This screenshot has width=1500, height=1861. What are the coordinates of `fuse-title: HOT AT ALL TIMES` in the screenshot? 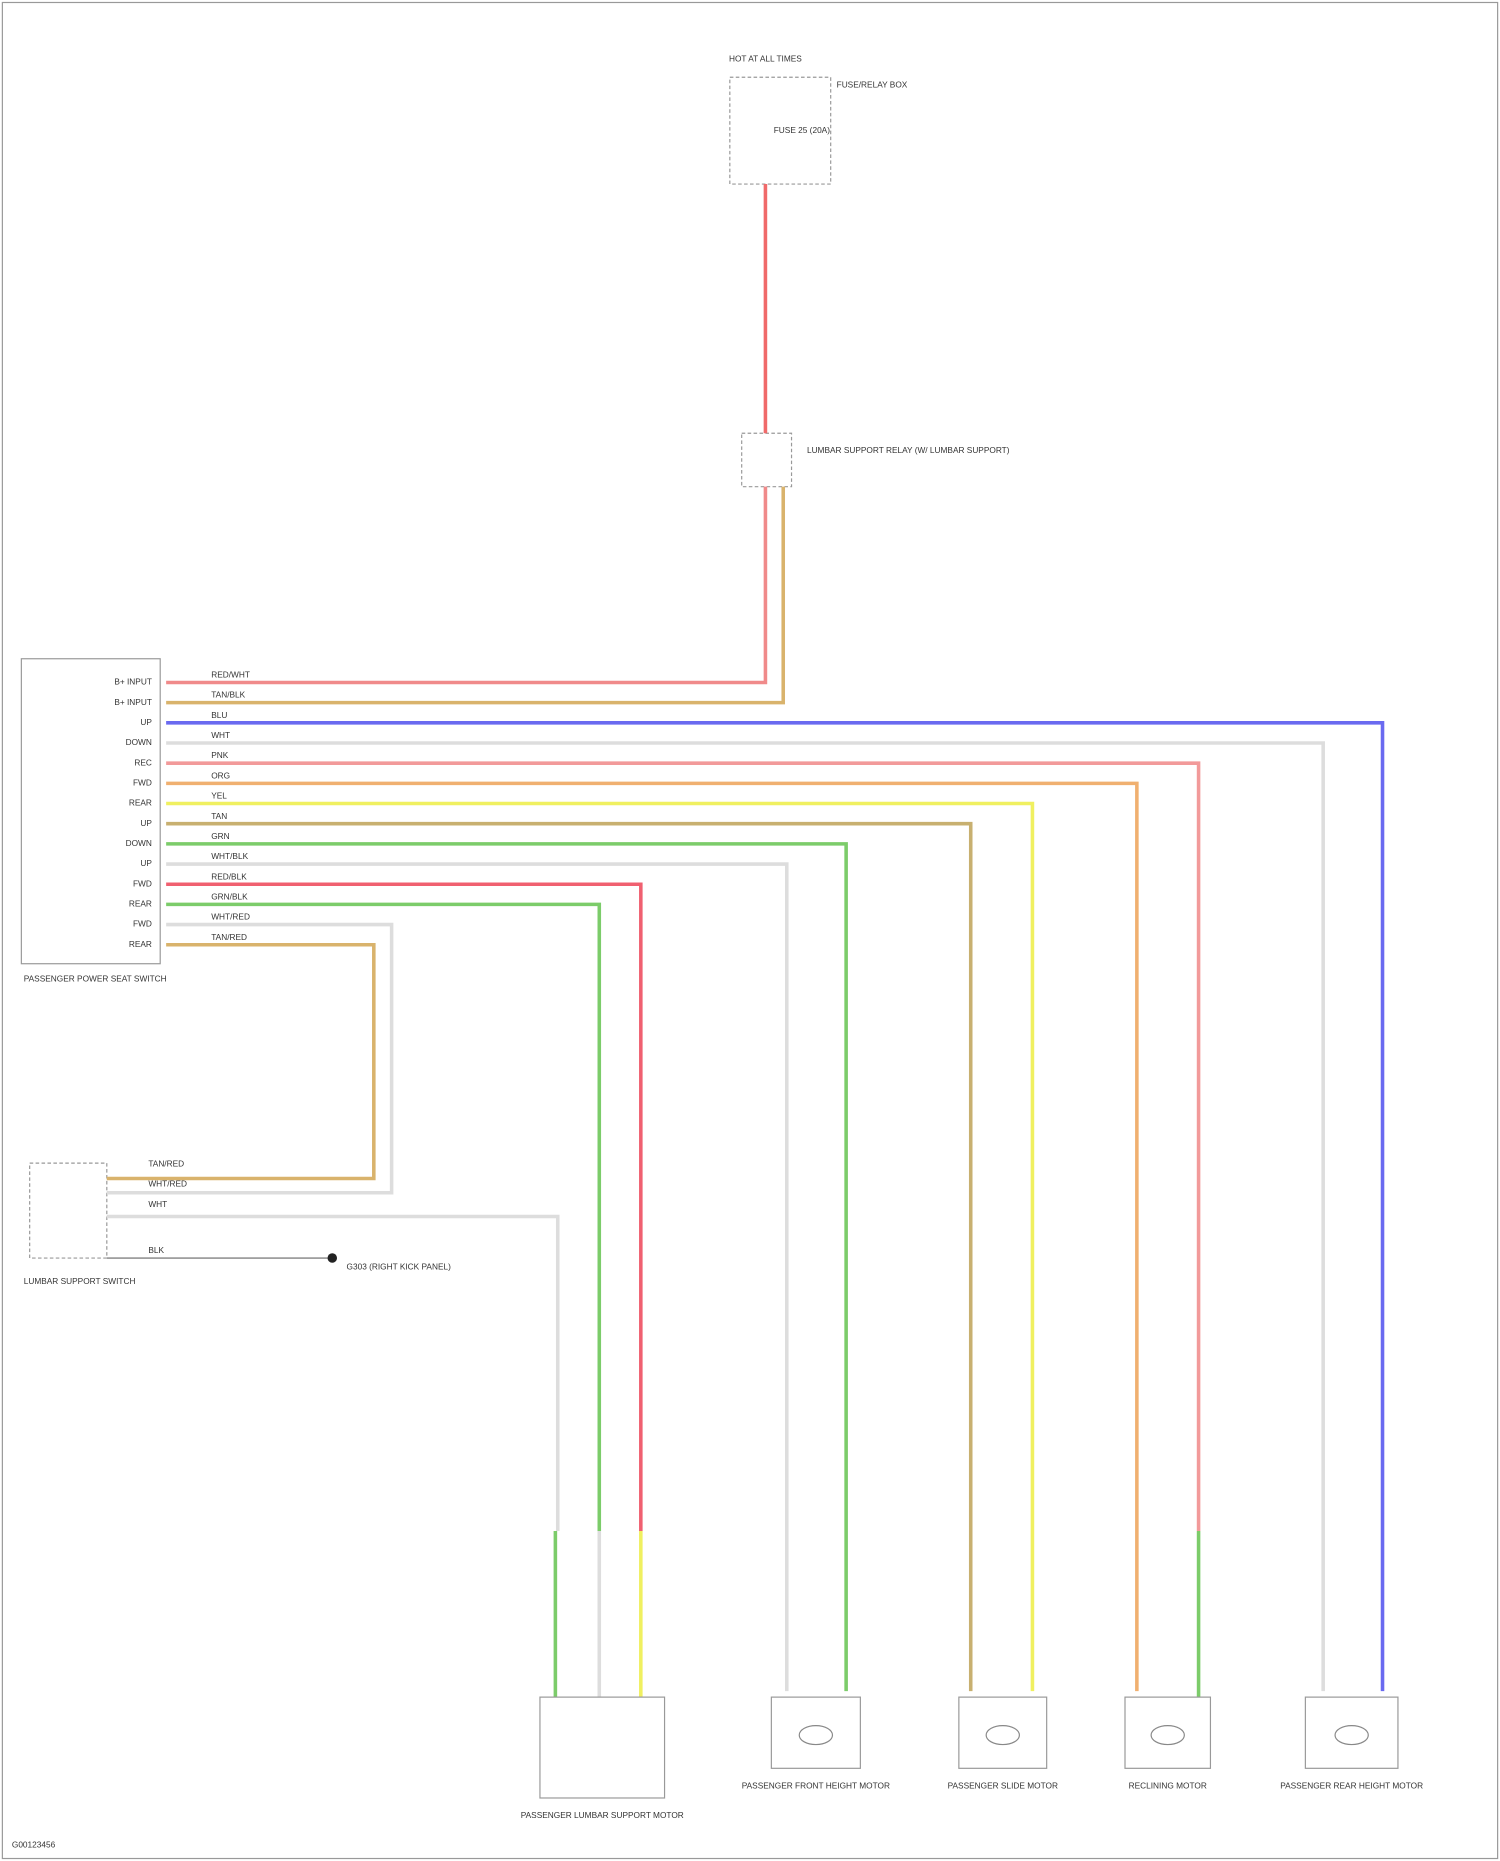 It's located at (765, 59).